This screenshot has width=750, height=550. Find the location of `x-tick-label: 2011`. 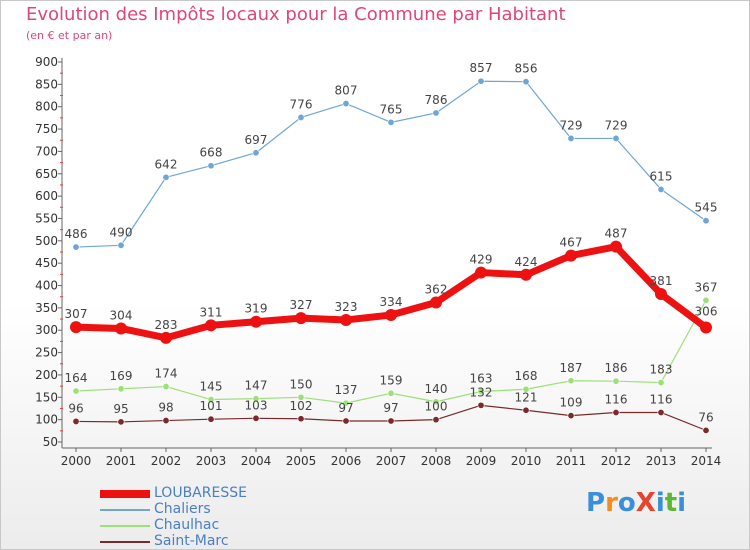

x-tick-label: 2011 is located at coordinates (571, 461).